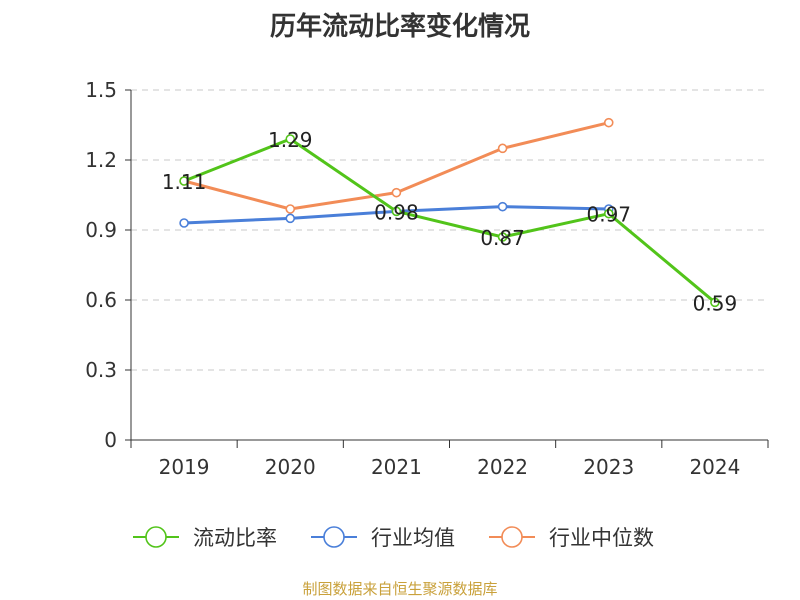 This screenshot has height=600, width=800. I want to click on data-label: 1.29, so click(290, 140).